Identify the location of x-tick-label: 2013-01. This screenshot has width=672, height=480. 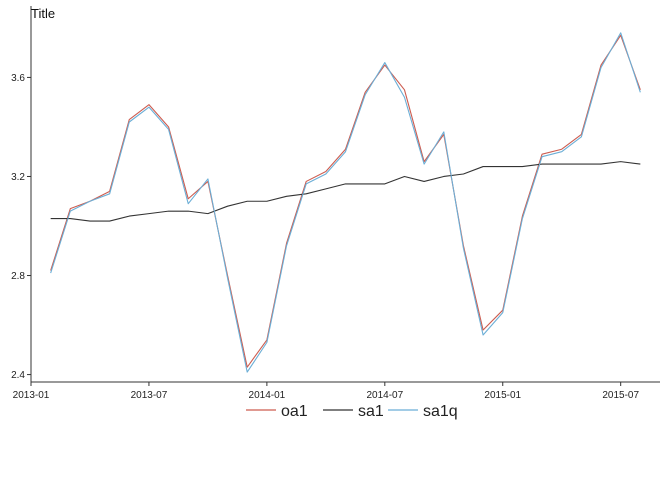
(31, 395).